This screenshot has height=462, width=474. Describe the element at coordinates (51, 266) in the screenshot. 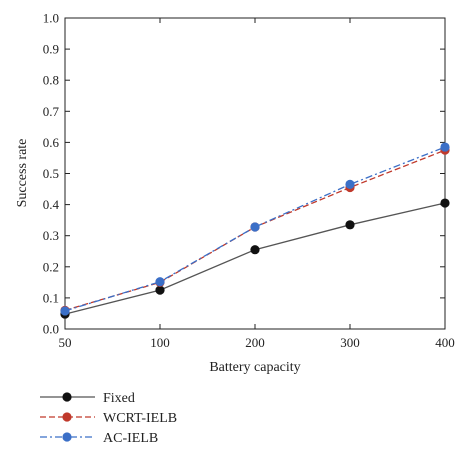

I see `y-tick-label: 0.2` at that location.